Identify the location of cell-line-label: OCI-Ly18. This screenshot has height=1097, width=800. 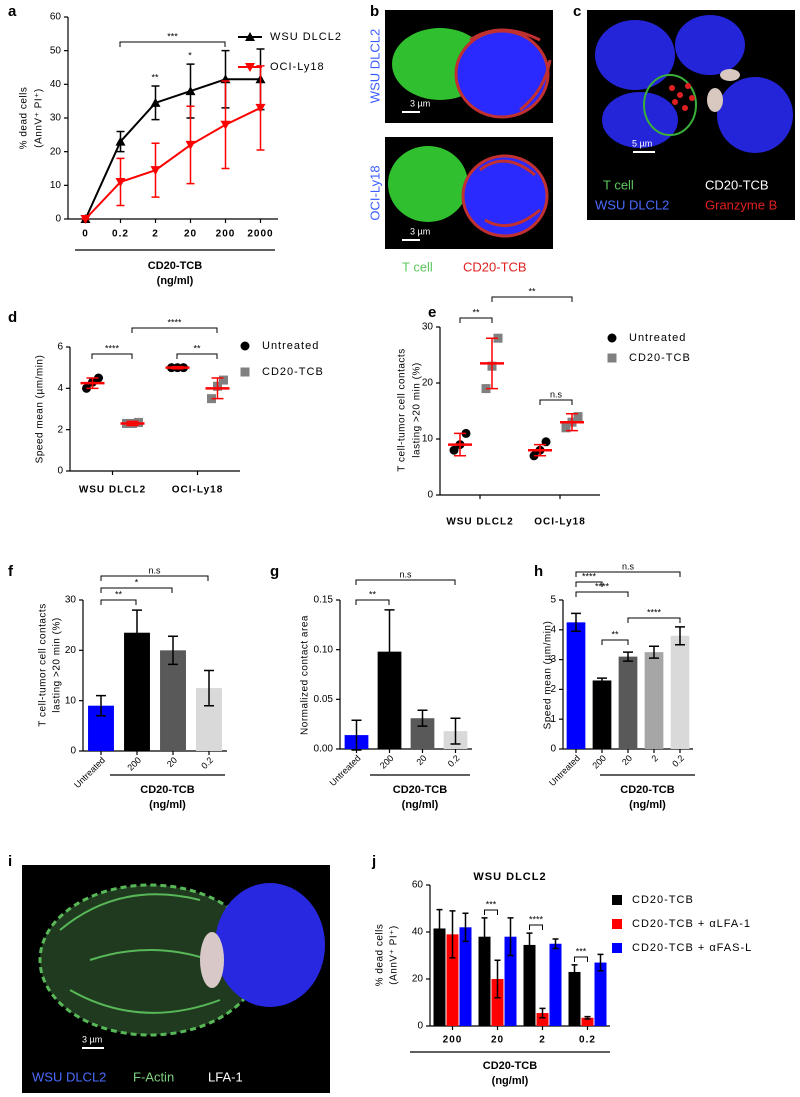
(374, 192).